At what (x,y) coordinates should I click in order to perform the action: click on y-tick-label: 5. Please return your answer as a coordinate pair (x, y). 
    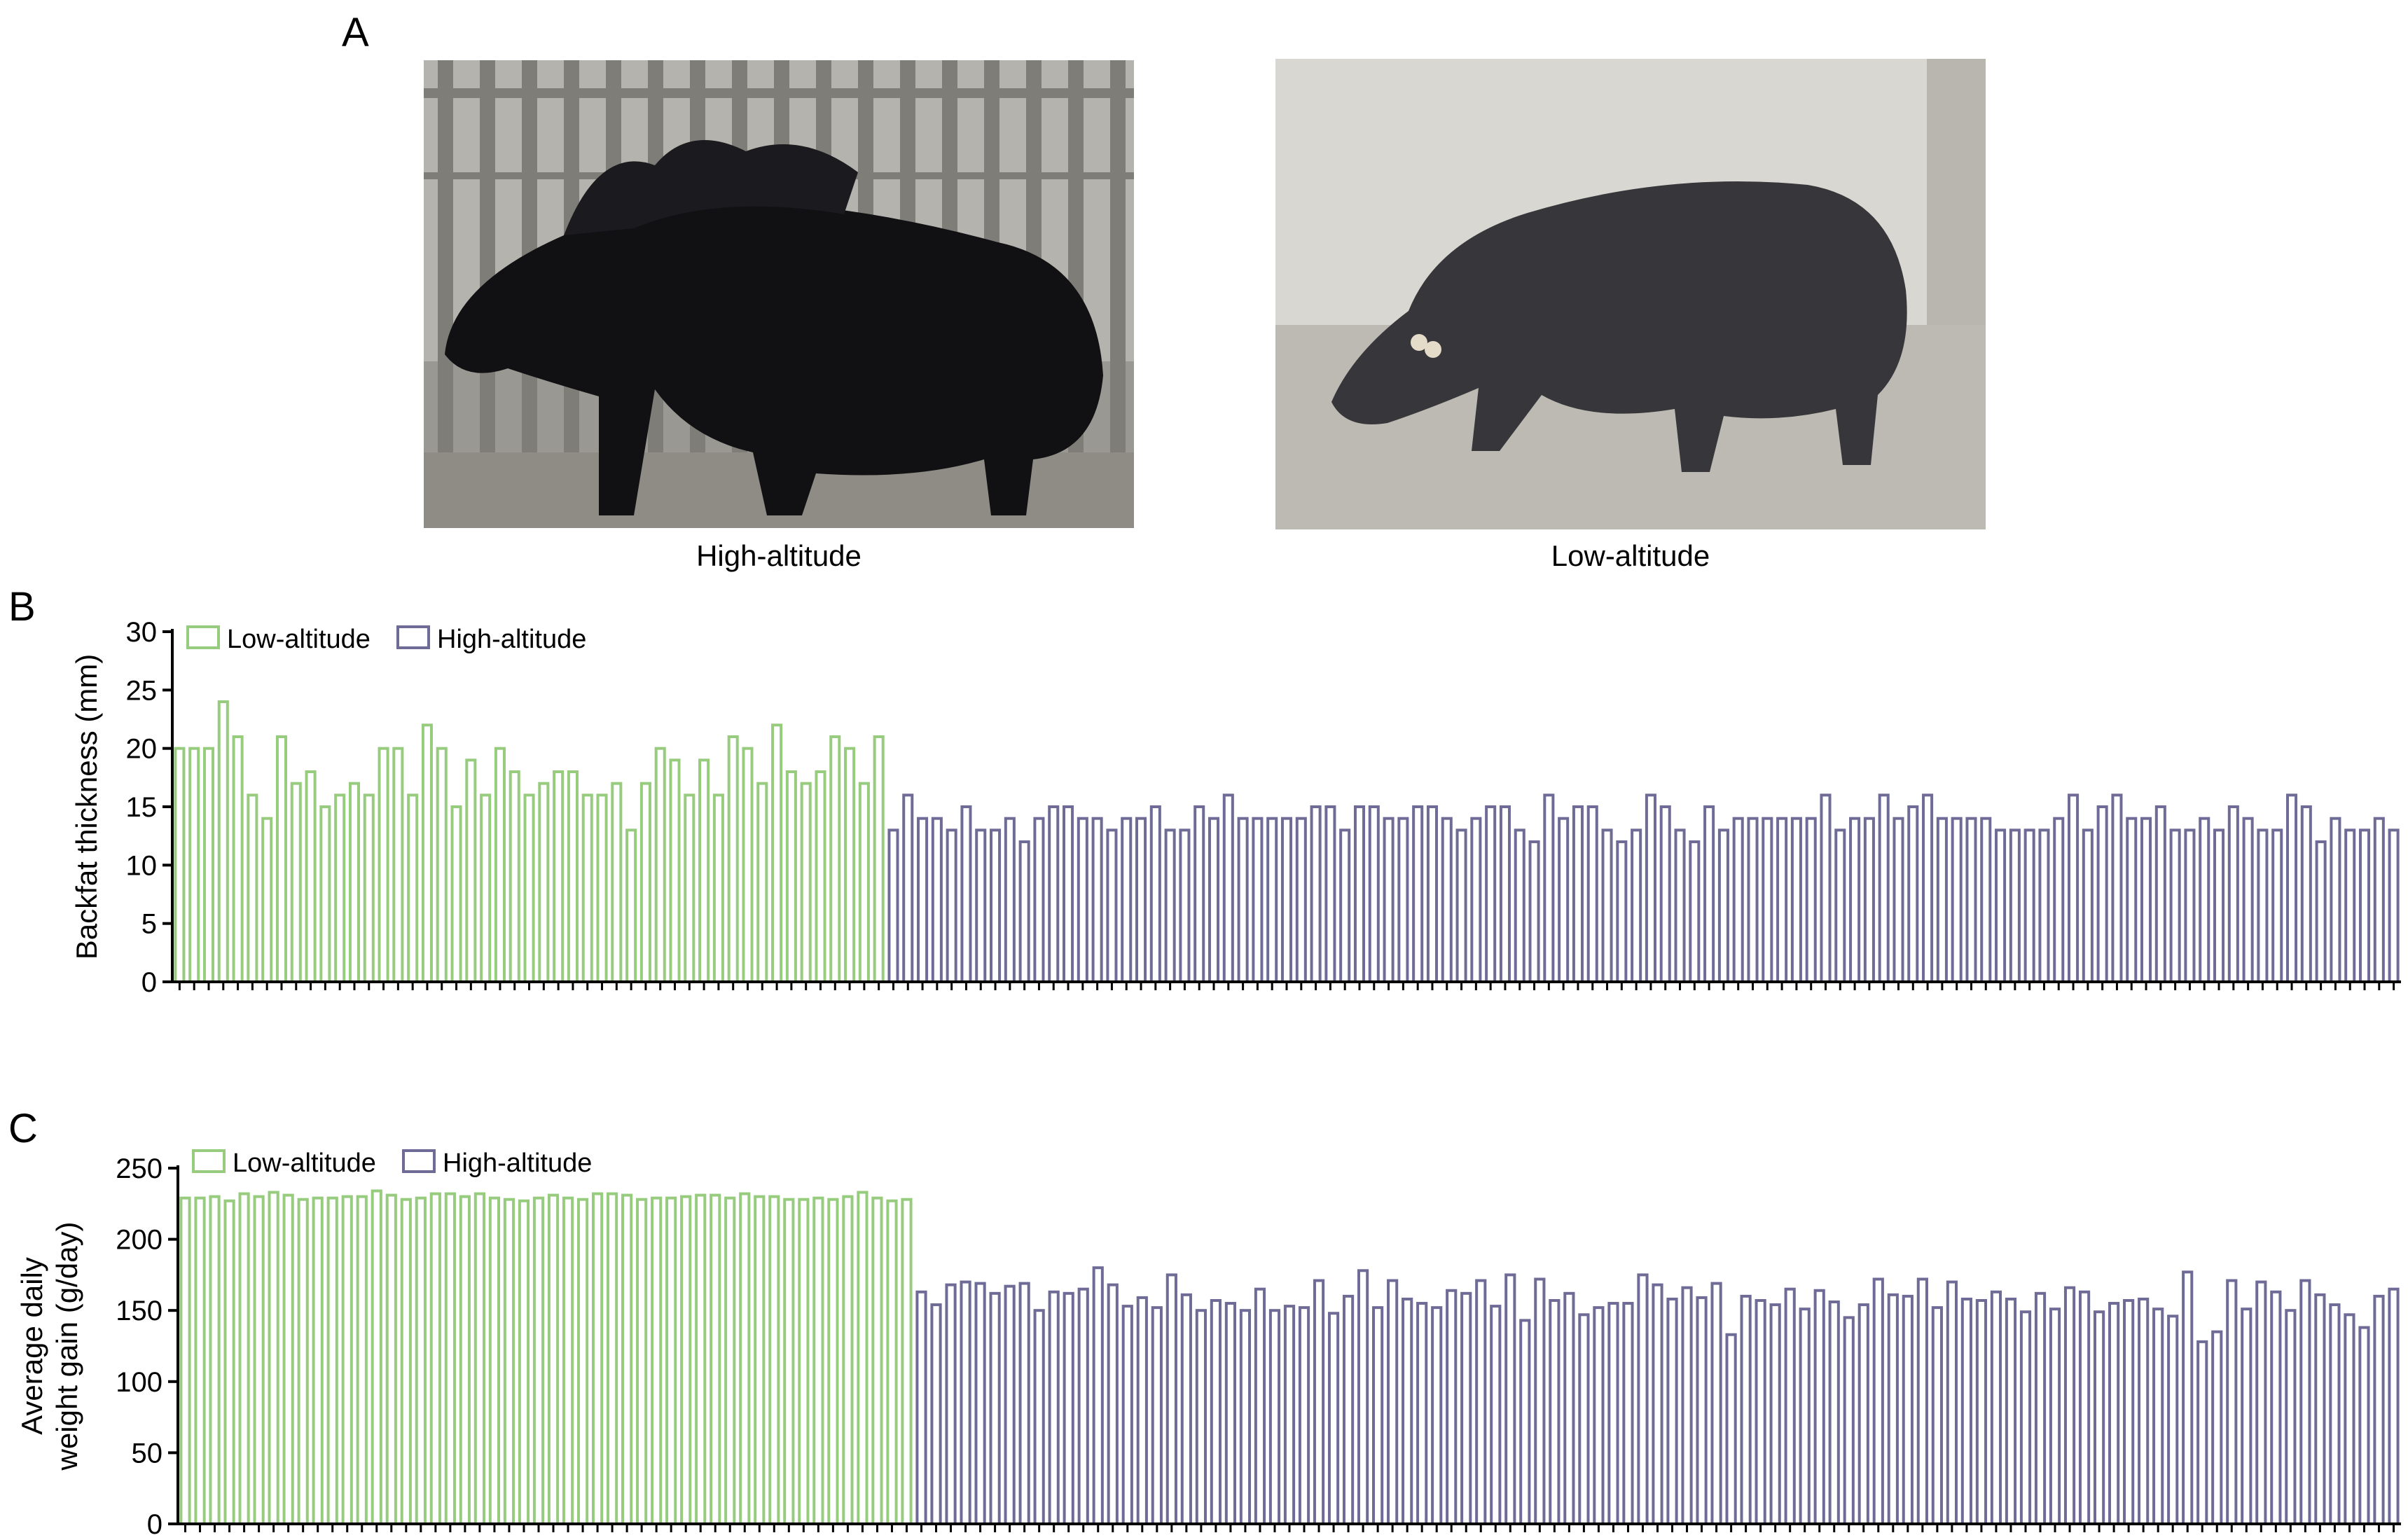
    Looking at the image, I should click on (149, 924).